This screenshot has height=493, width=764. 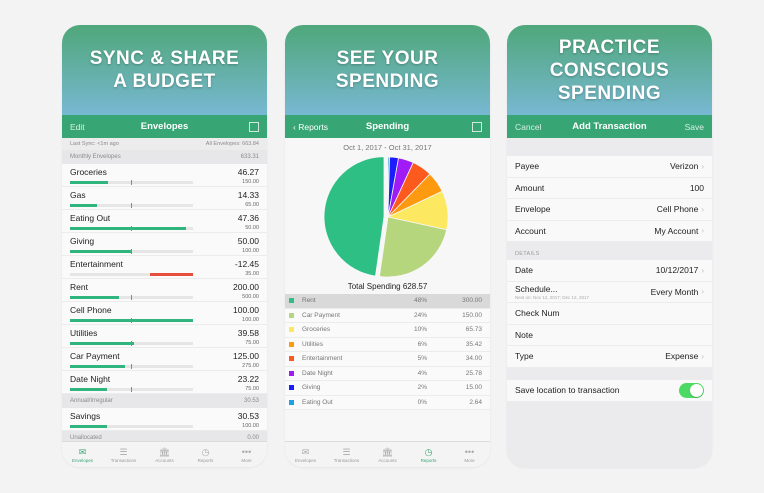 What do you see at coordinates (691, 390) in the screenshot?
I see `save-location-toggle` at bounding box center [691, 390].